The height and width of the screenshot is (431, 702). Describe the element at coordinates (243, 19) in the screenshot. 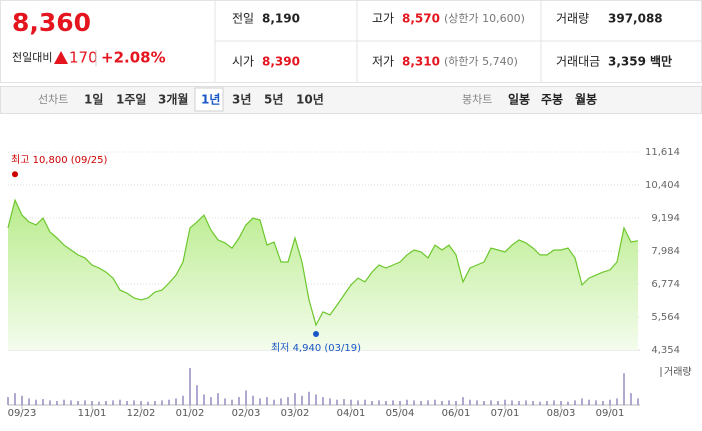

I see `summary-label: 전일` at that location.